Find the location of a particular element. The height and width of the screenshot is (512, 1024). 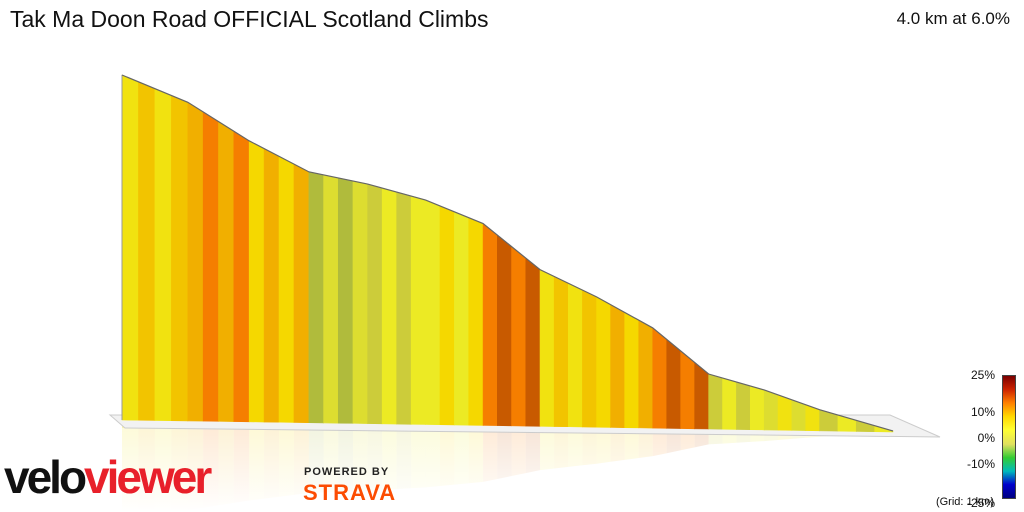

powered-by-label: POWERED BY is located at coordinates (347, 472).